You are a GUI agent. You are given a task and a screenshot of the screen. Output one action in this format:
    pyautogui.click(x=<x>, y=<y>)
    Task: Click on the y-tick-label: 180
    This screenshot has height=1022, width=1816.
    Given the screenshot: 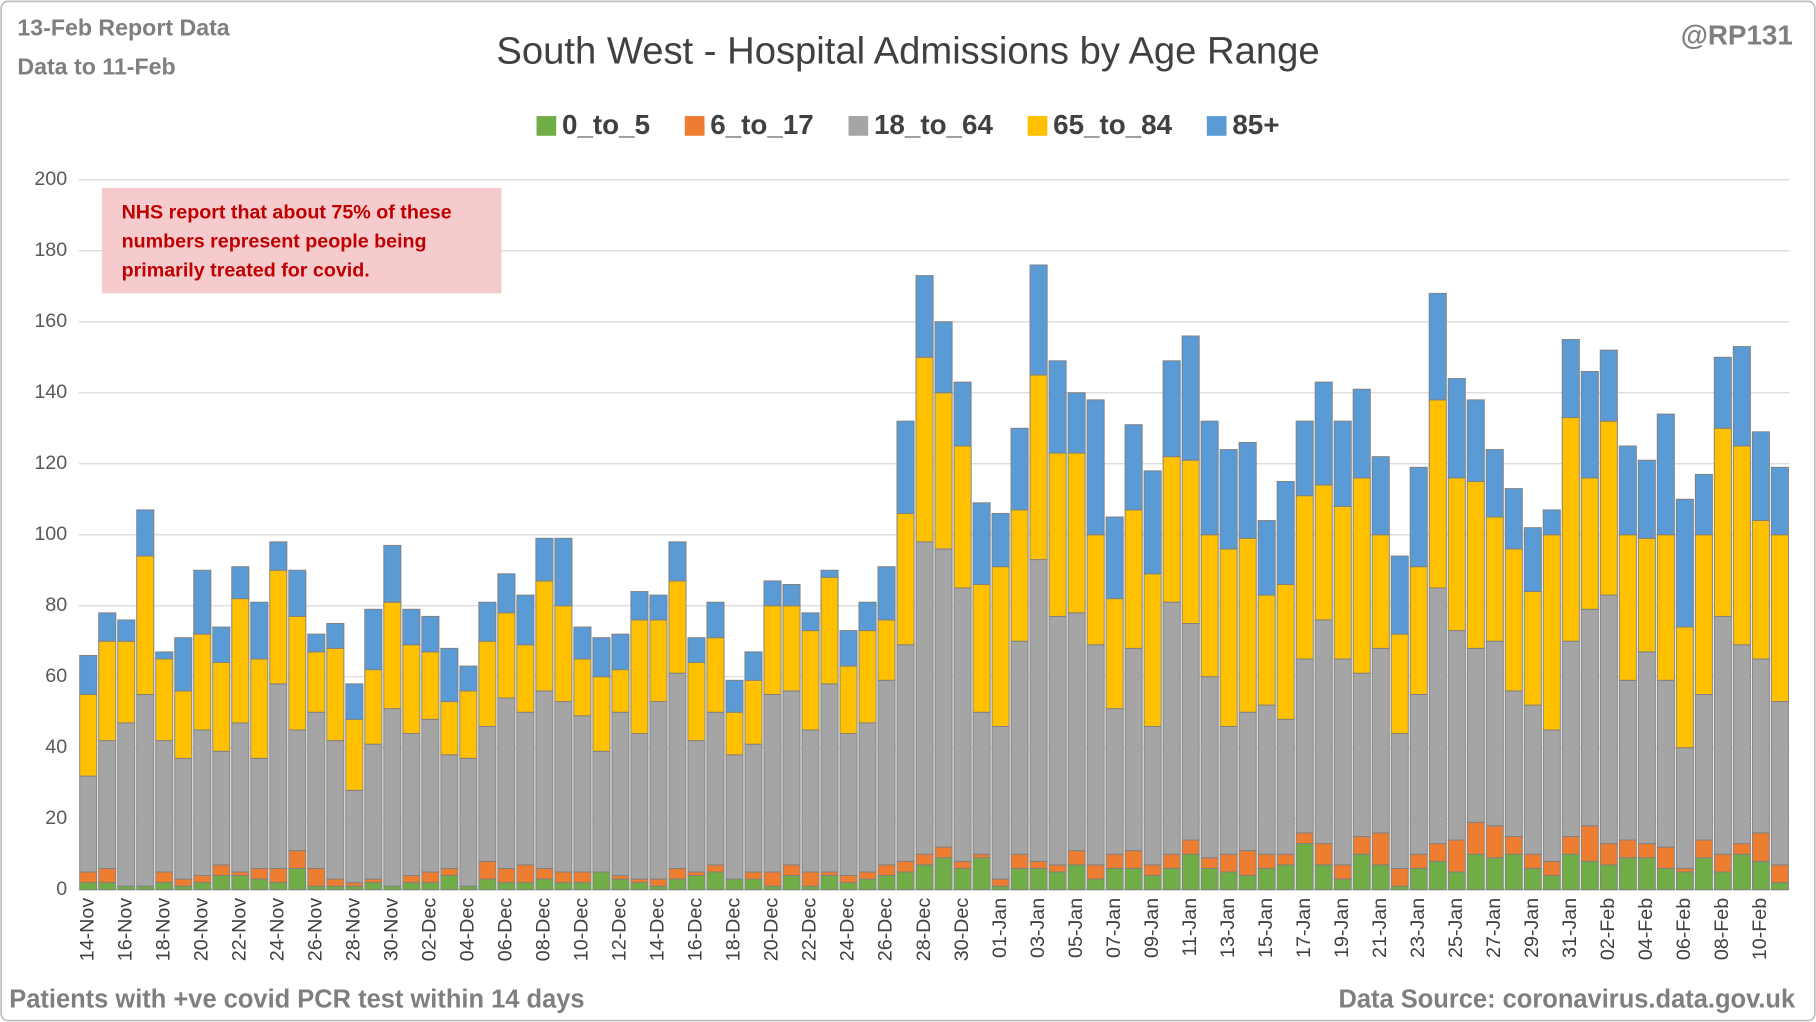 What is the action you would take?
    pyautogui.click(x=50, y=250)
    